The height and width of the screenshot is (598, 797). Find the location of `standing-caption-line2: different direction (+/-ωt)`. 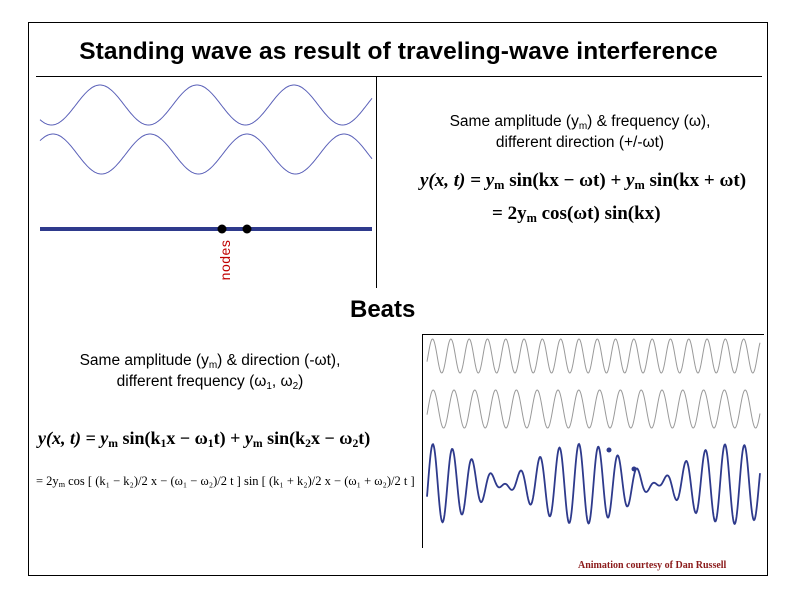

standing-caption-line2: different direction (+/-ωt) is located at coordinates (580, 142).